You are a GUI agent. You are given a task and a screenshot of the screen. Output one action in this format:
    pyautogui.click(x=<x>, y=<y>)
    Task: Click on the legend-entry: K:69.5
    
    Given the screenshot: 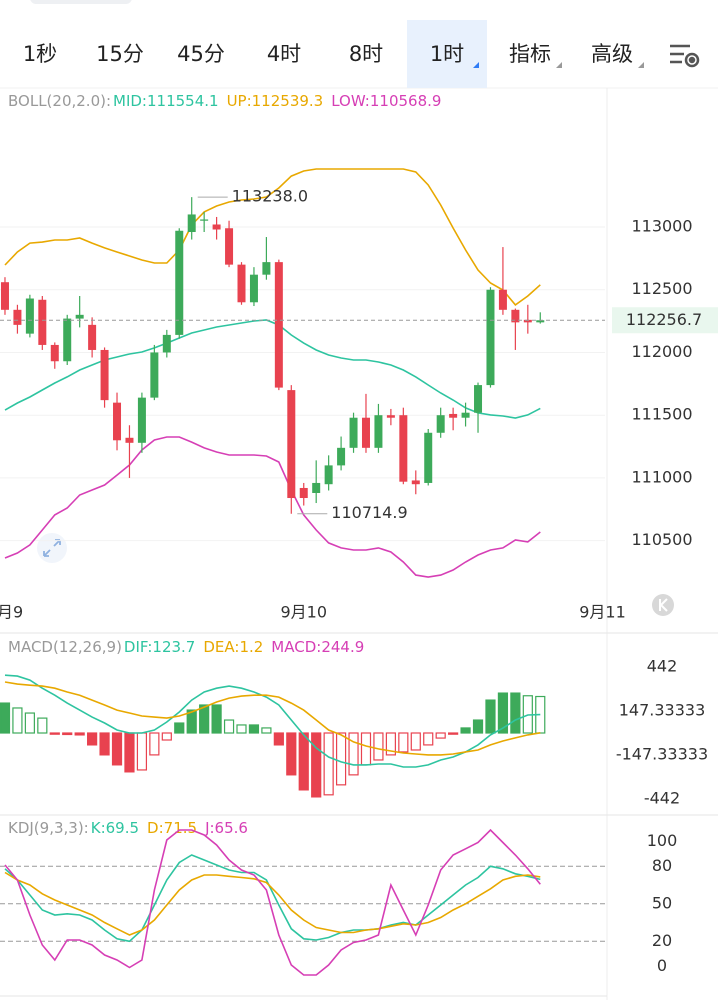 What is the action you would take?
    pyautogui.click(x=115, y=828)
    